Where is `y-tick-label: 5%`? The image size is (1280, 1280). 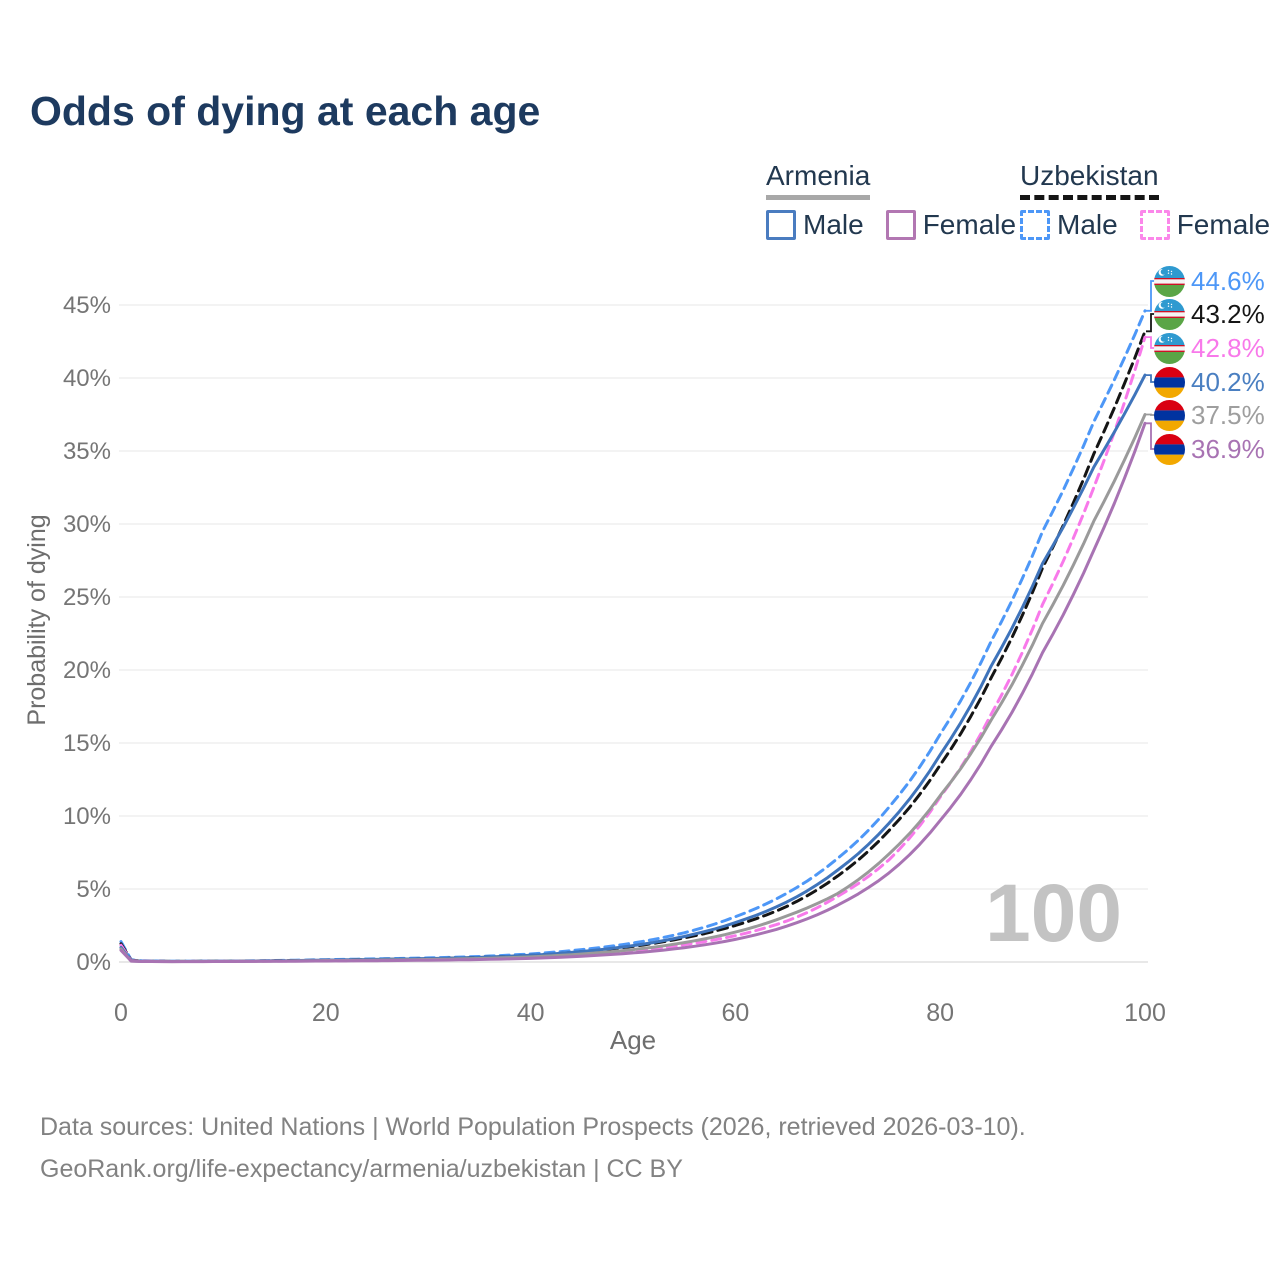 y-tick-label: 5% is located at coordinates (93, 889).